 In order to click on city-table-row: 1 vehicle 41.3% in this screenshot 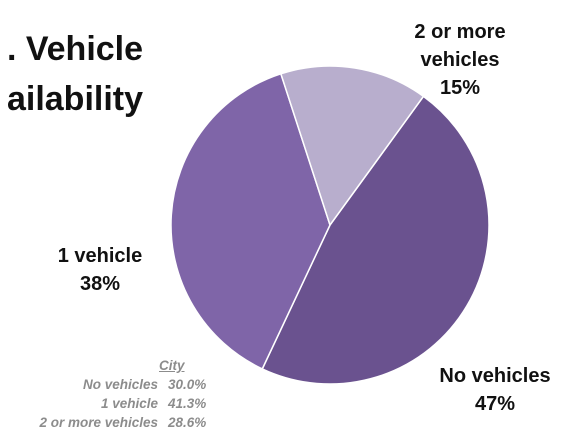, I will do `click(119, 405)`.